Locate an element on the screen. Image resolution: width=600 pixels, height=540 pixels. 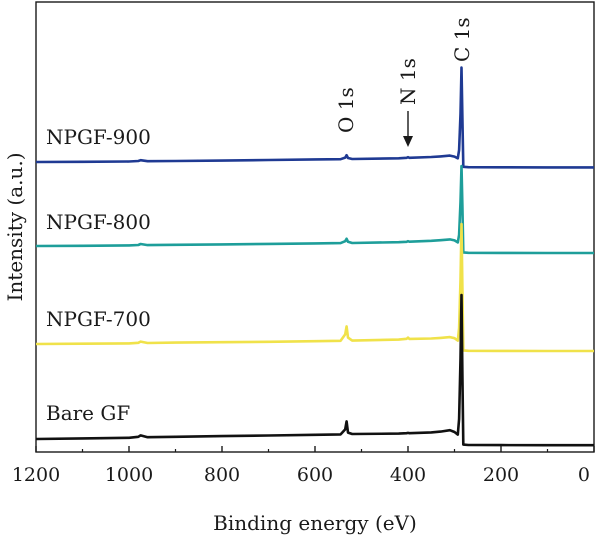
x-axis-ticks: 1200 1000 800 600 400 200 0 is located at coordinates (303, 466).